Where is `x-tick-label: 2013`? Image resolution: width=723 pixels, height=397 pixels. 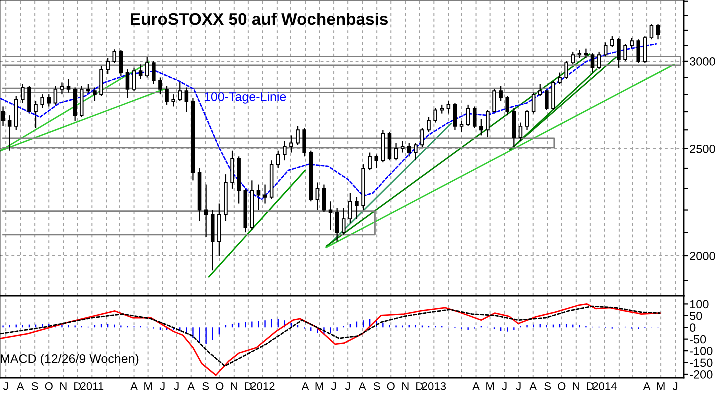 x-tick-label: 2013 is located at coordinates (434, 386).